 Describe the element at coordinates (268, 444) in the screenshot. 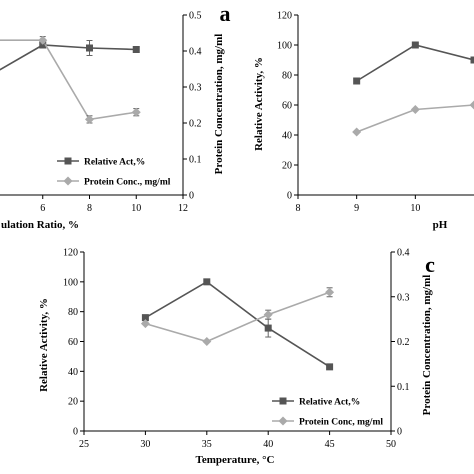

I see `x-tick-label: 40` at that location.